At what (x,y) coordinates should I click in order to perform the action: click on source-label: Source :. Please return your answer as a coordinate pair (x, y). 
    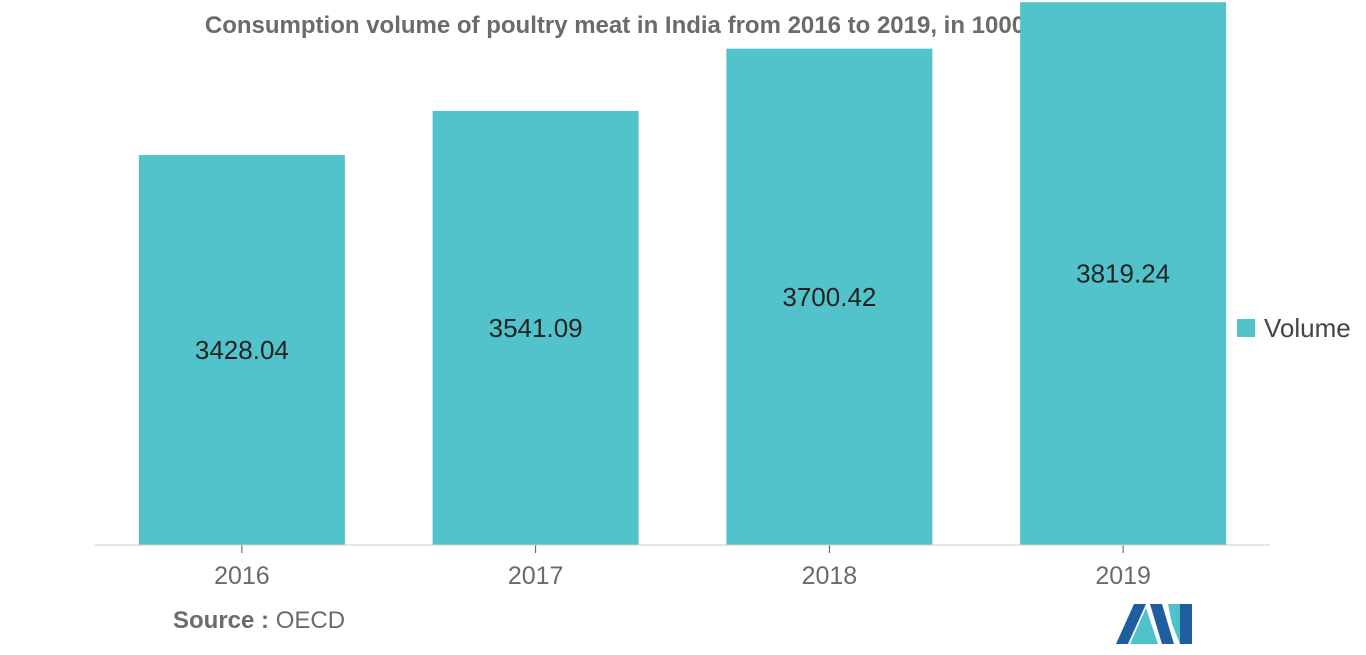
    Looking at the image, I should click on (221, 620).